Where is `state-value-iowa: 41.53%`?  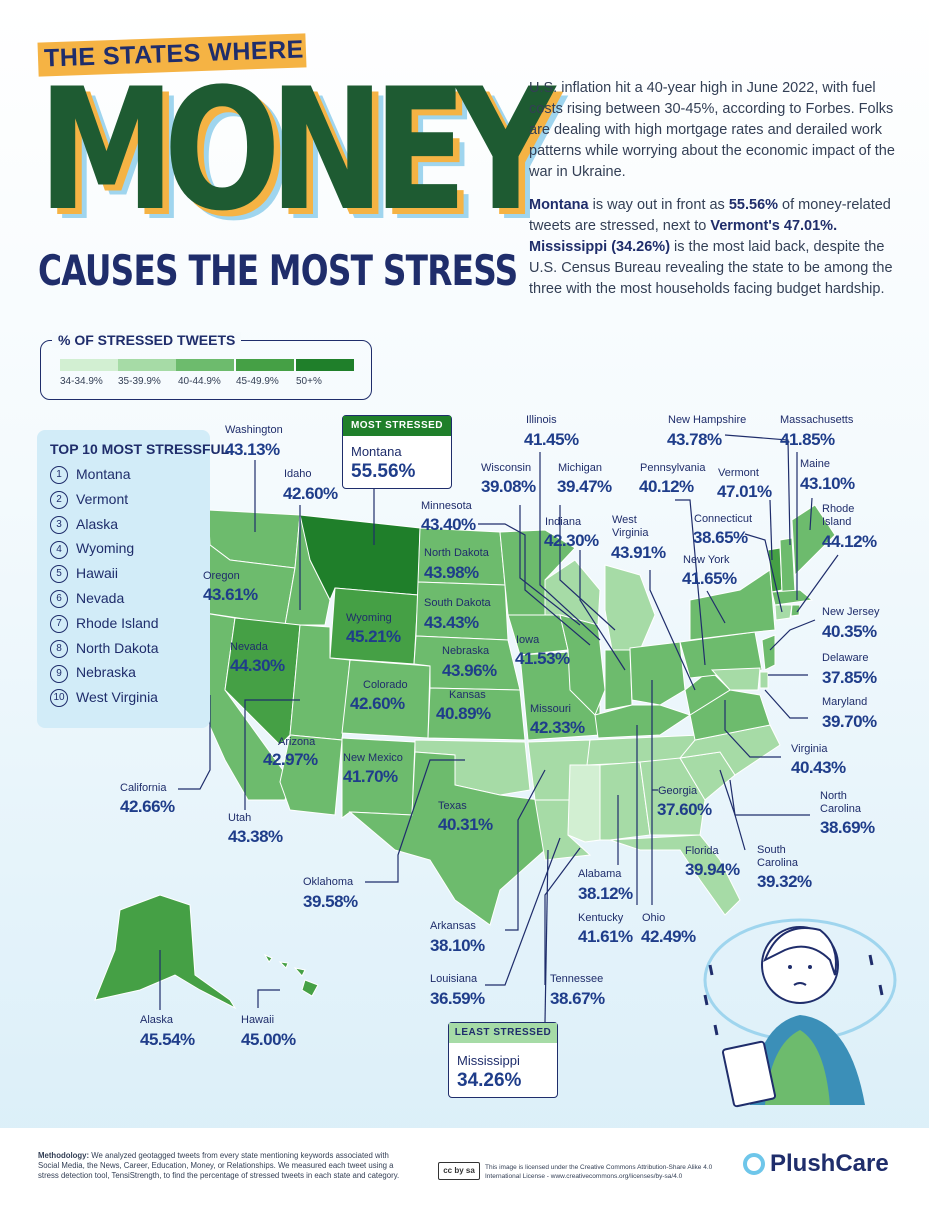
state-value-iowa: 41.53% is located at coordinates (542, 658).